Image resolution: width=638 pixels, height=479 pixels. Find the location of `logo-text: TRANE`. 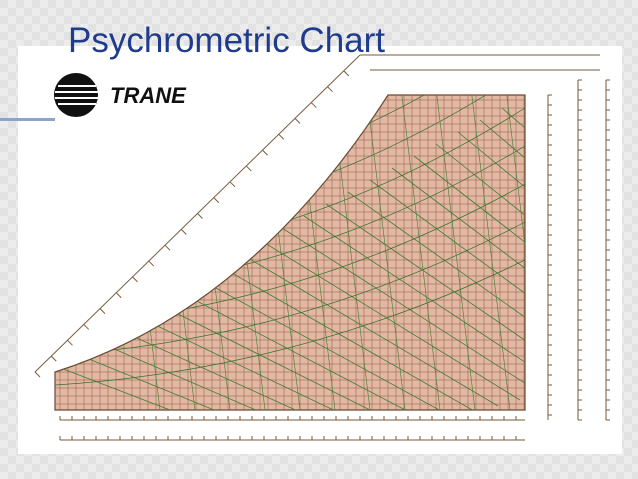

logo-text: TRANE is located at coordinates (148, 95).